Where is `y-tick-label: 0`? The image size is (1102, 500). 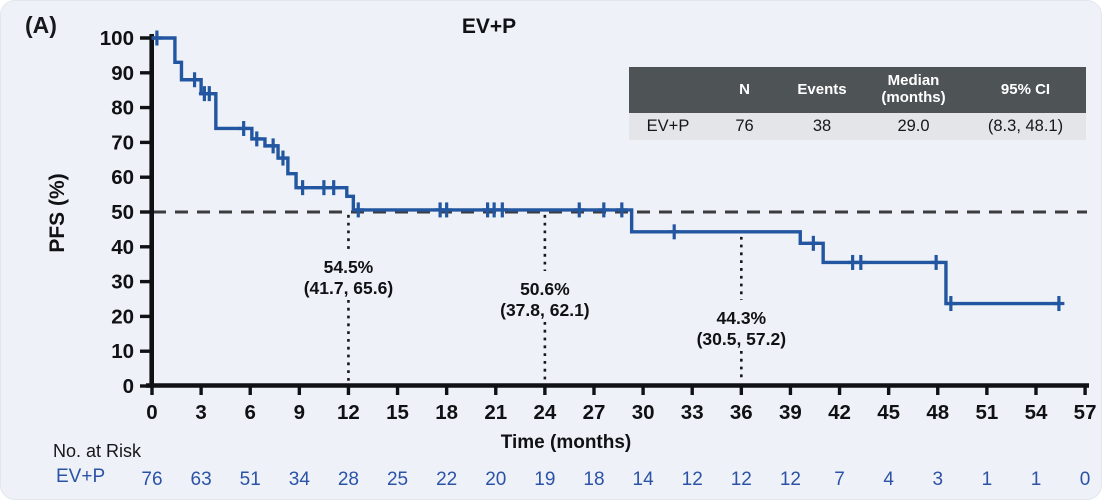 y-tick-label: 0 is located at coordinates (128, 386).